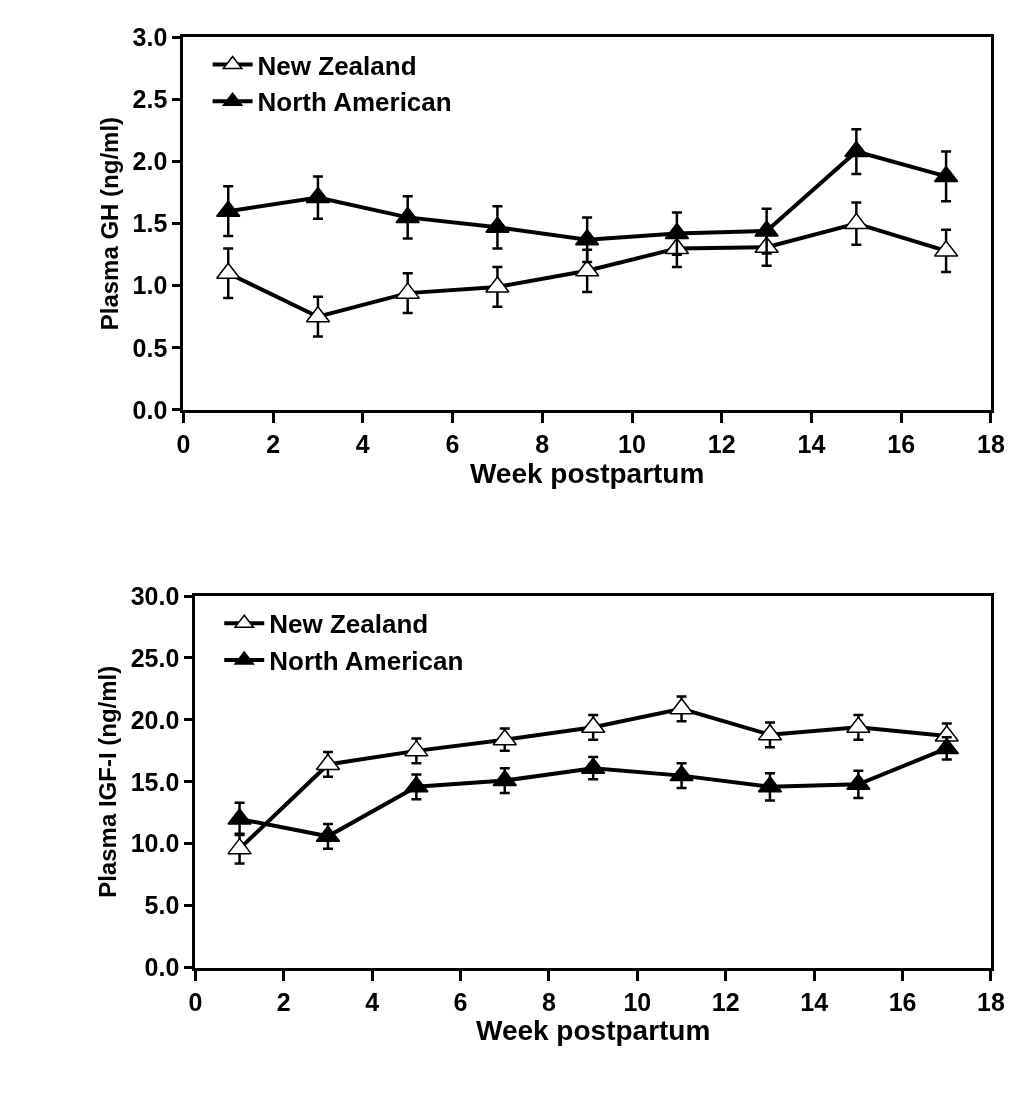 This screenshot has width=1023, height=1114. I want to click on y-tick-label: 15.0, so click(155, 781).